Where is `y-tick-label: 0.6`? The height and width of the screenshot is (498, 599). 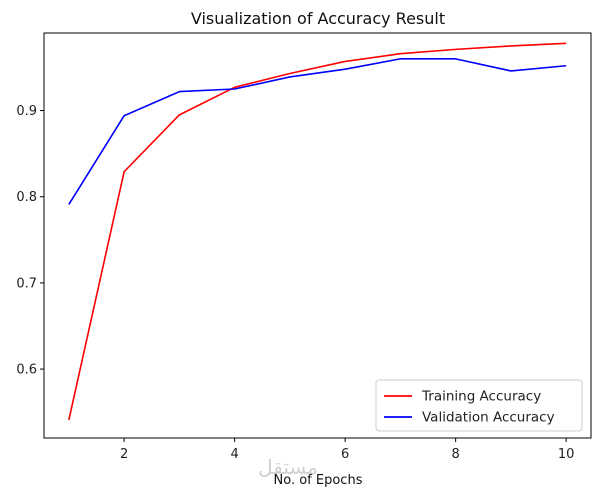
y-tick-label: 0.6 is located at coordinates (26, 370).